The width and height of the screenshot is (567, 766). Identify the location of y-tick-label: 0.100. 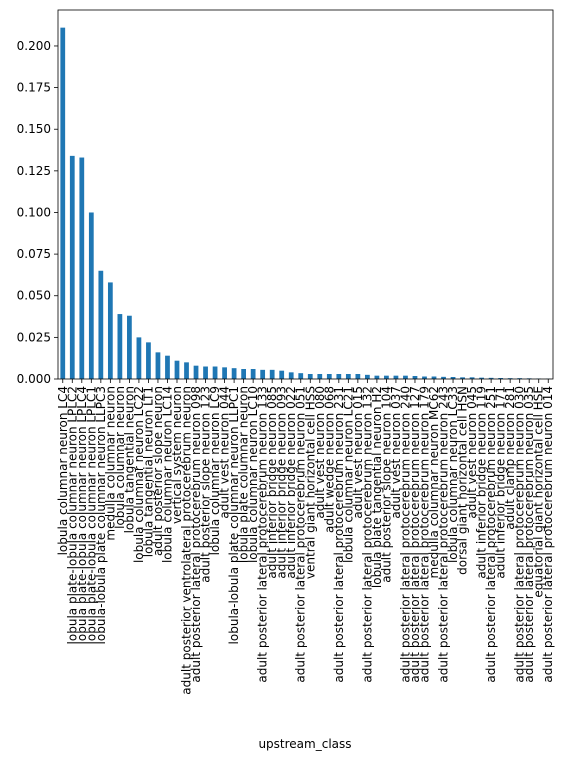
(34, 212).